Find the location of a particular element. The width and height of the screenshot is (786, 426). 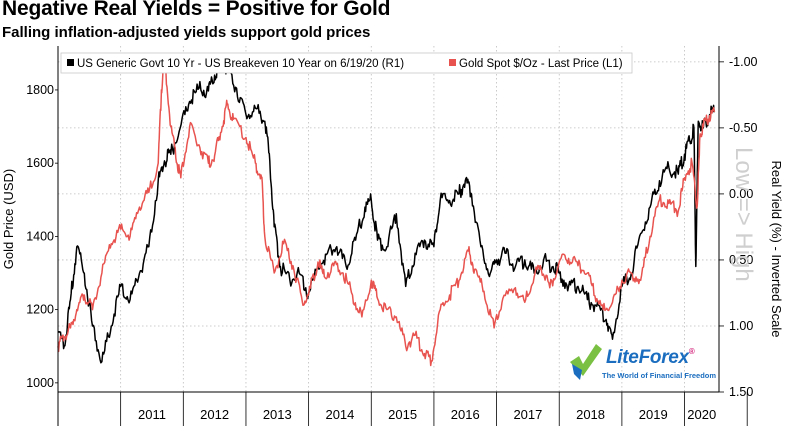

x-tick-label: 2013 is located at coordinates (277, 414).